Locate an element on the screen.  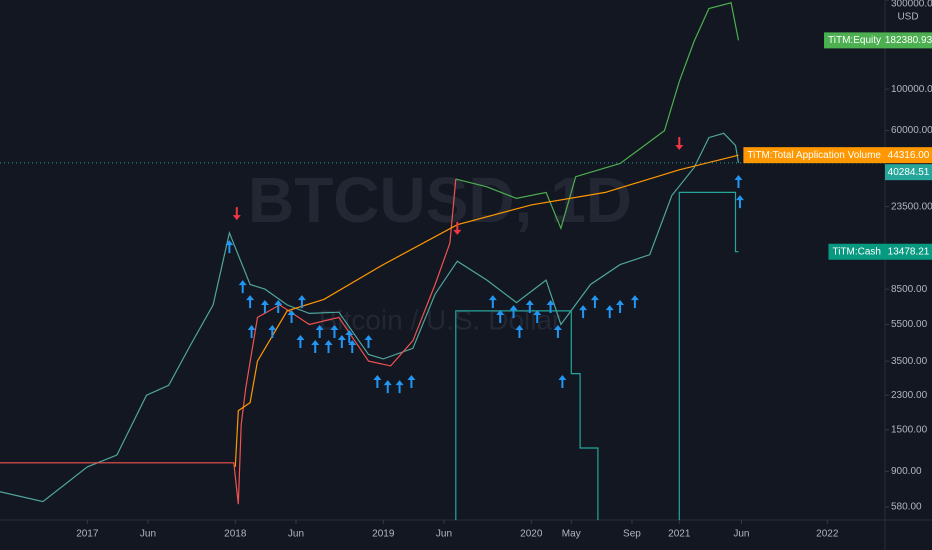
y-tick-label: 300000.00 is located at coordinates (911, 5).